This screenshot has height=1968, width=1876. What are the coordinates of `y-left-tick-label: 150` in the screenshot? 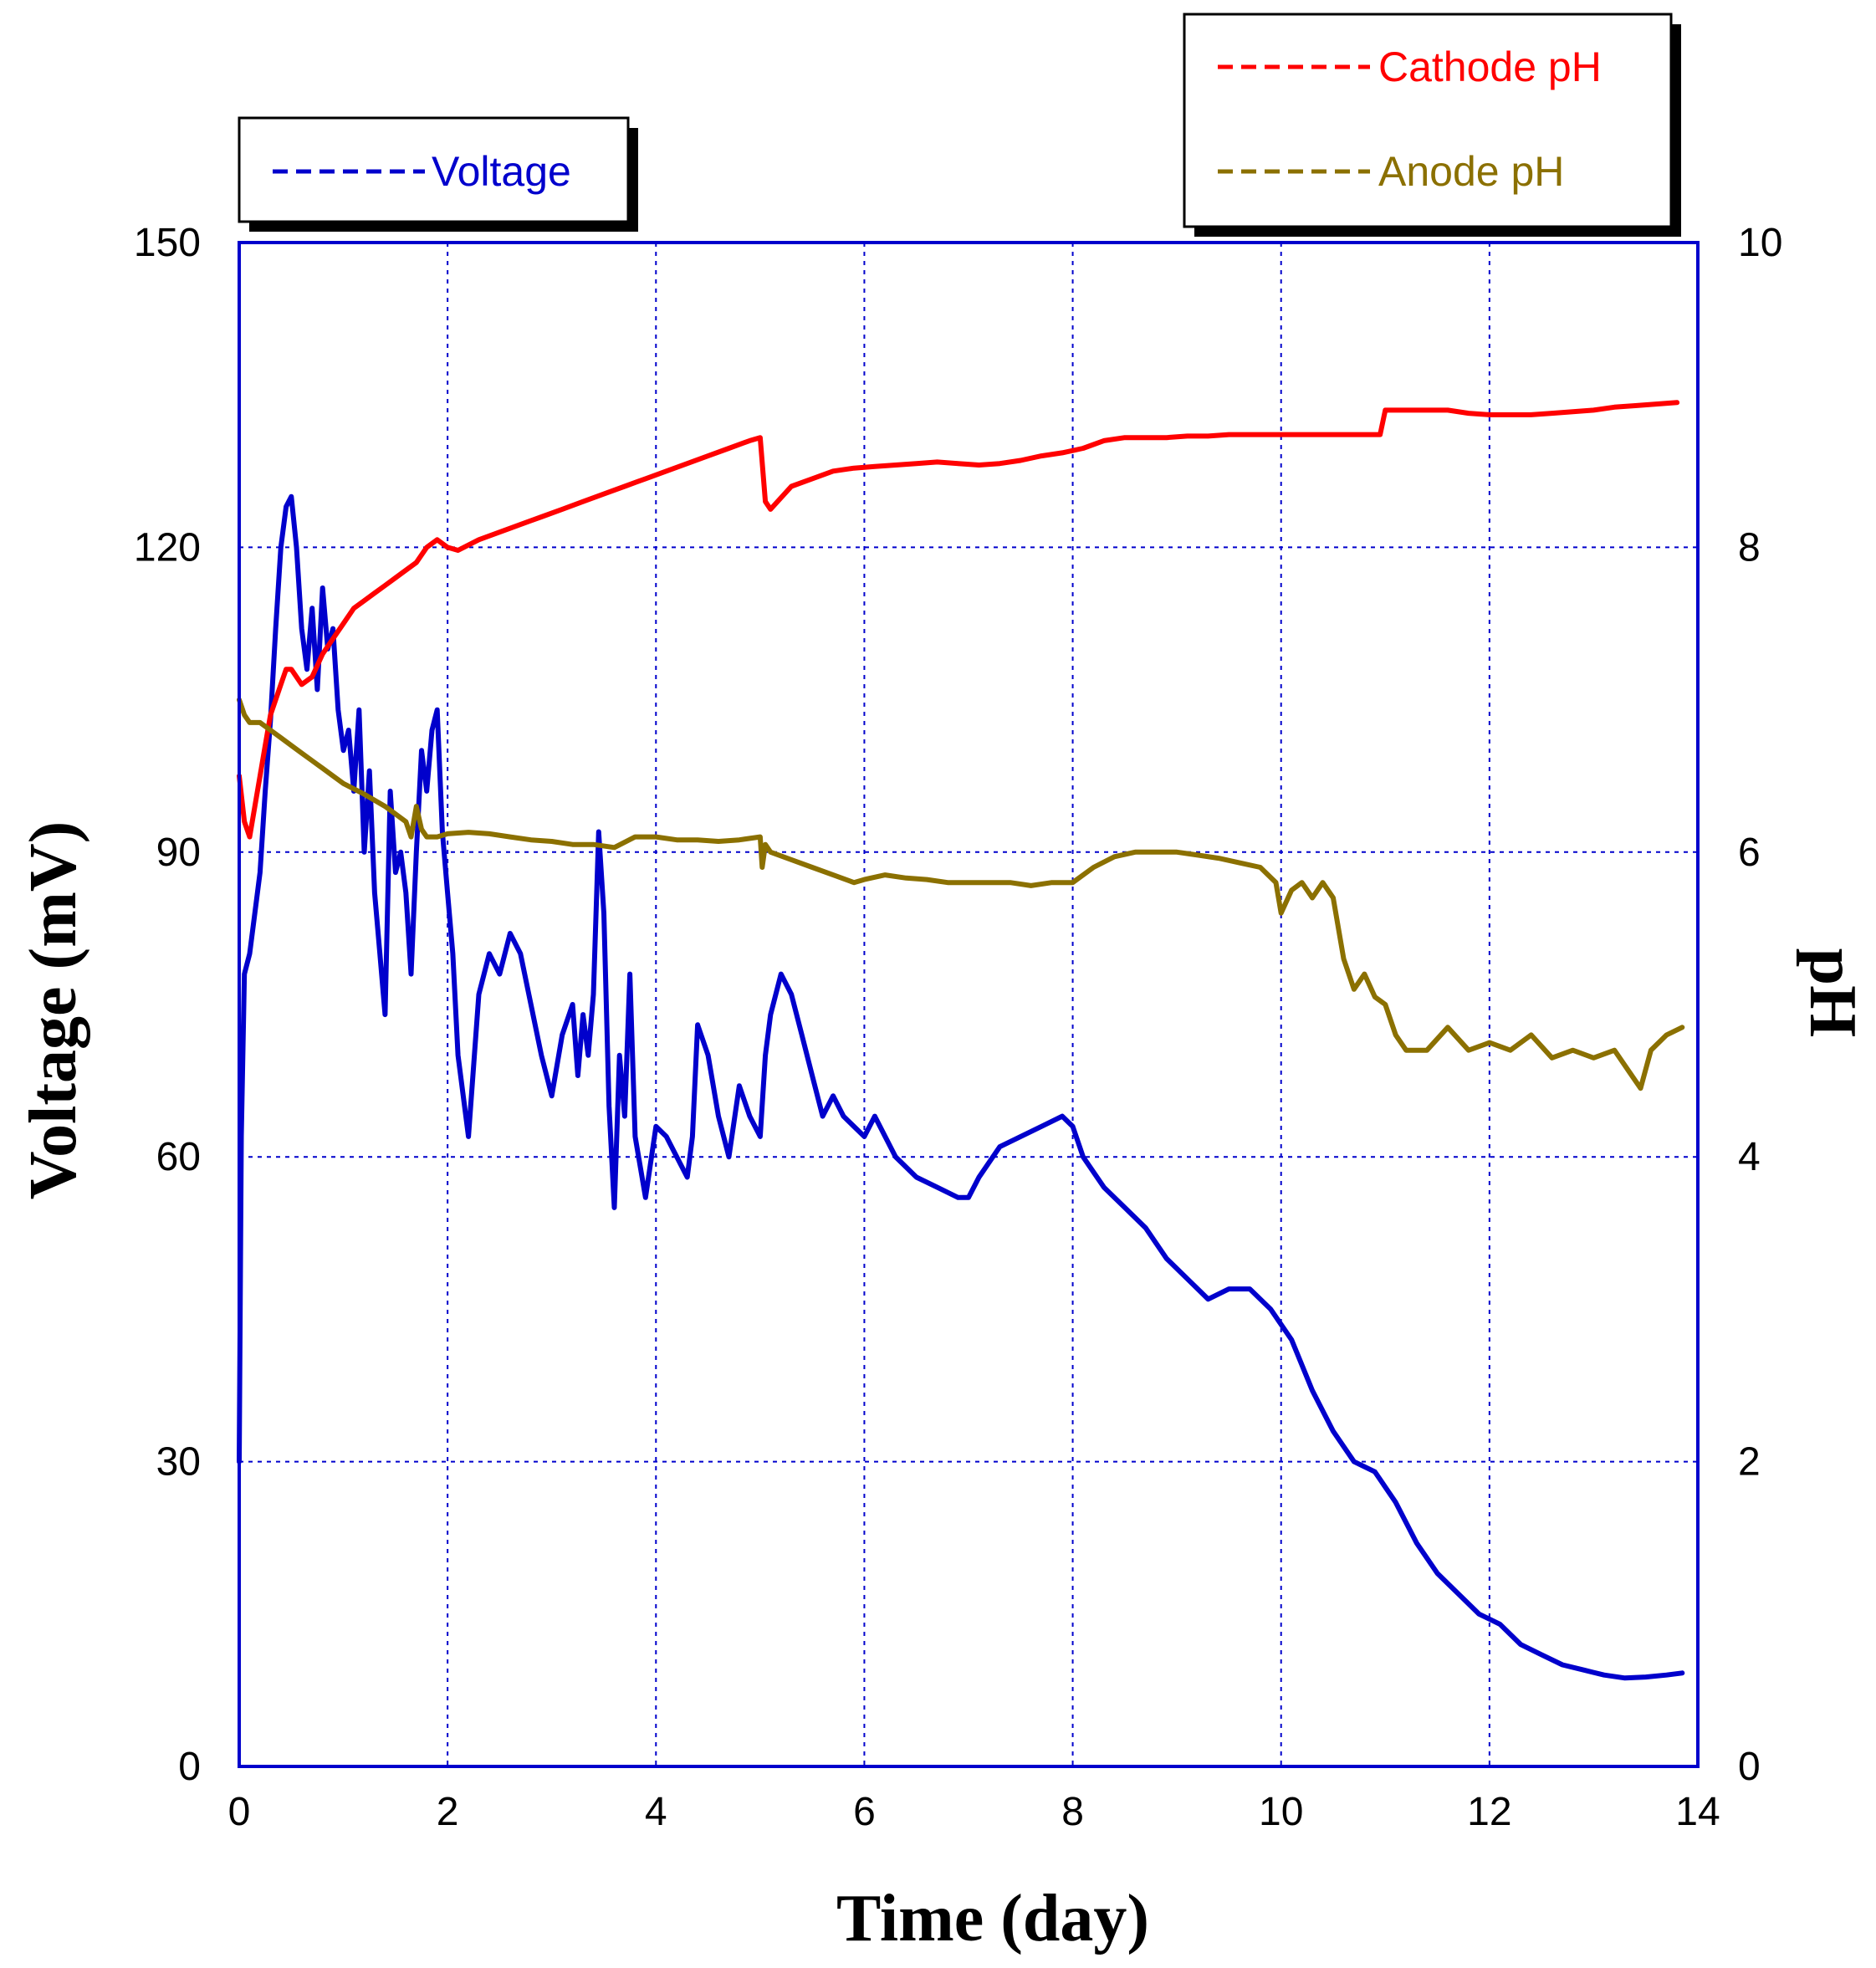 It's located at (167, 243).